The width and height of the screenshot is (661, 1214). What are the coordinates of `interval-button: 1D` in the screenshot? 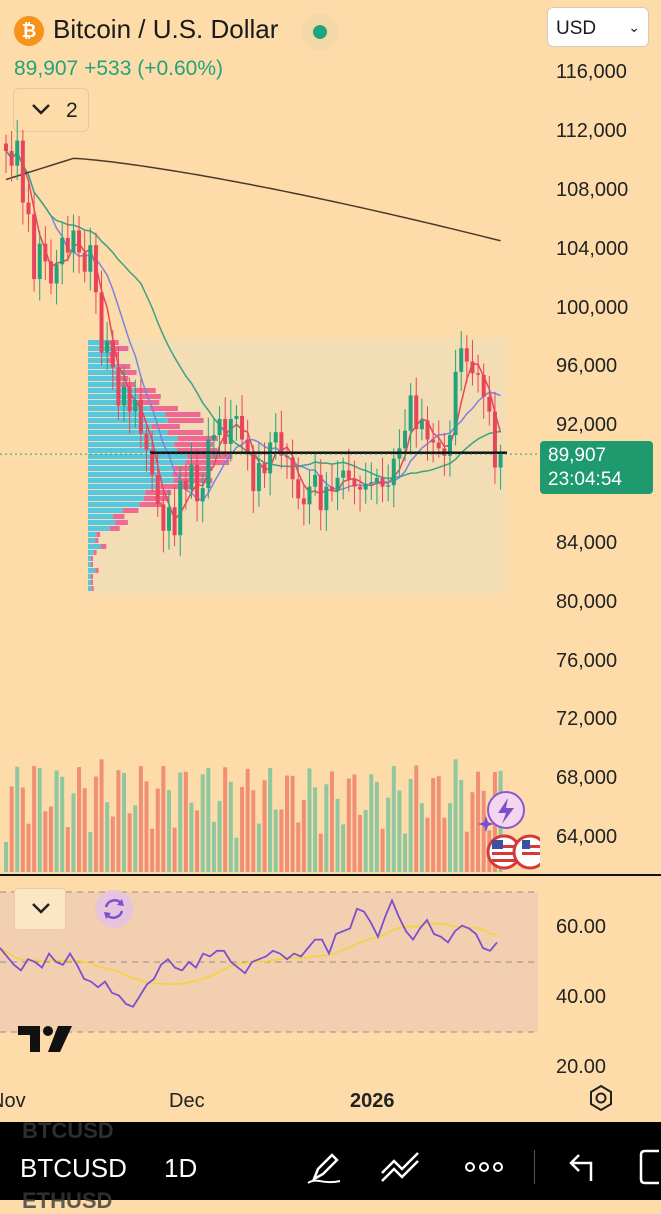 It's located at (181, 1168).